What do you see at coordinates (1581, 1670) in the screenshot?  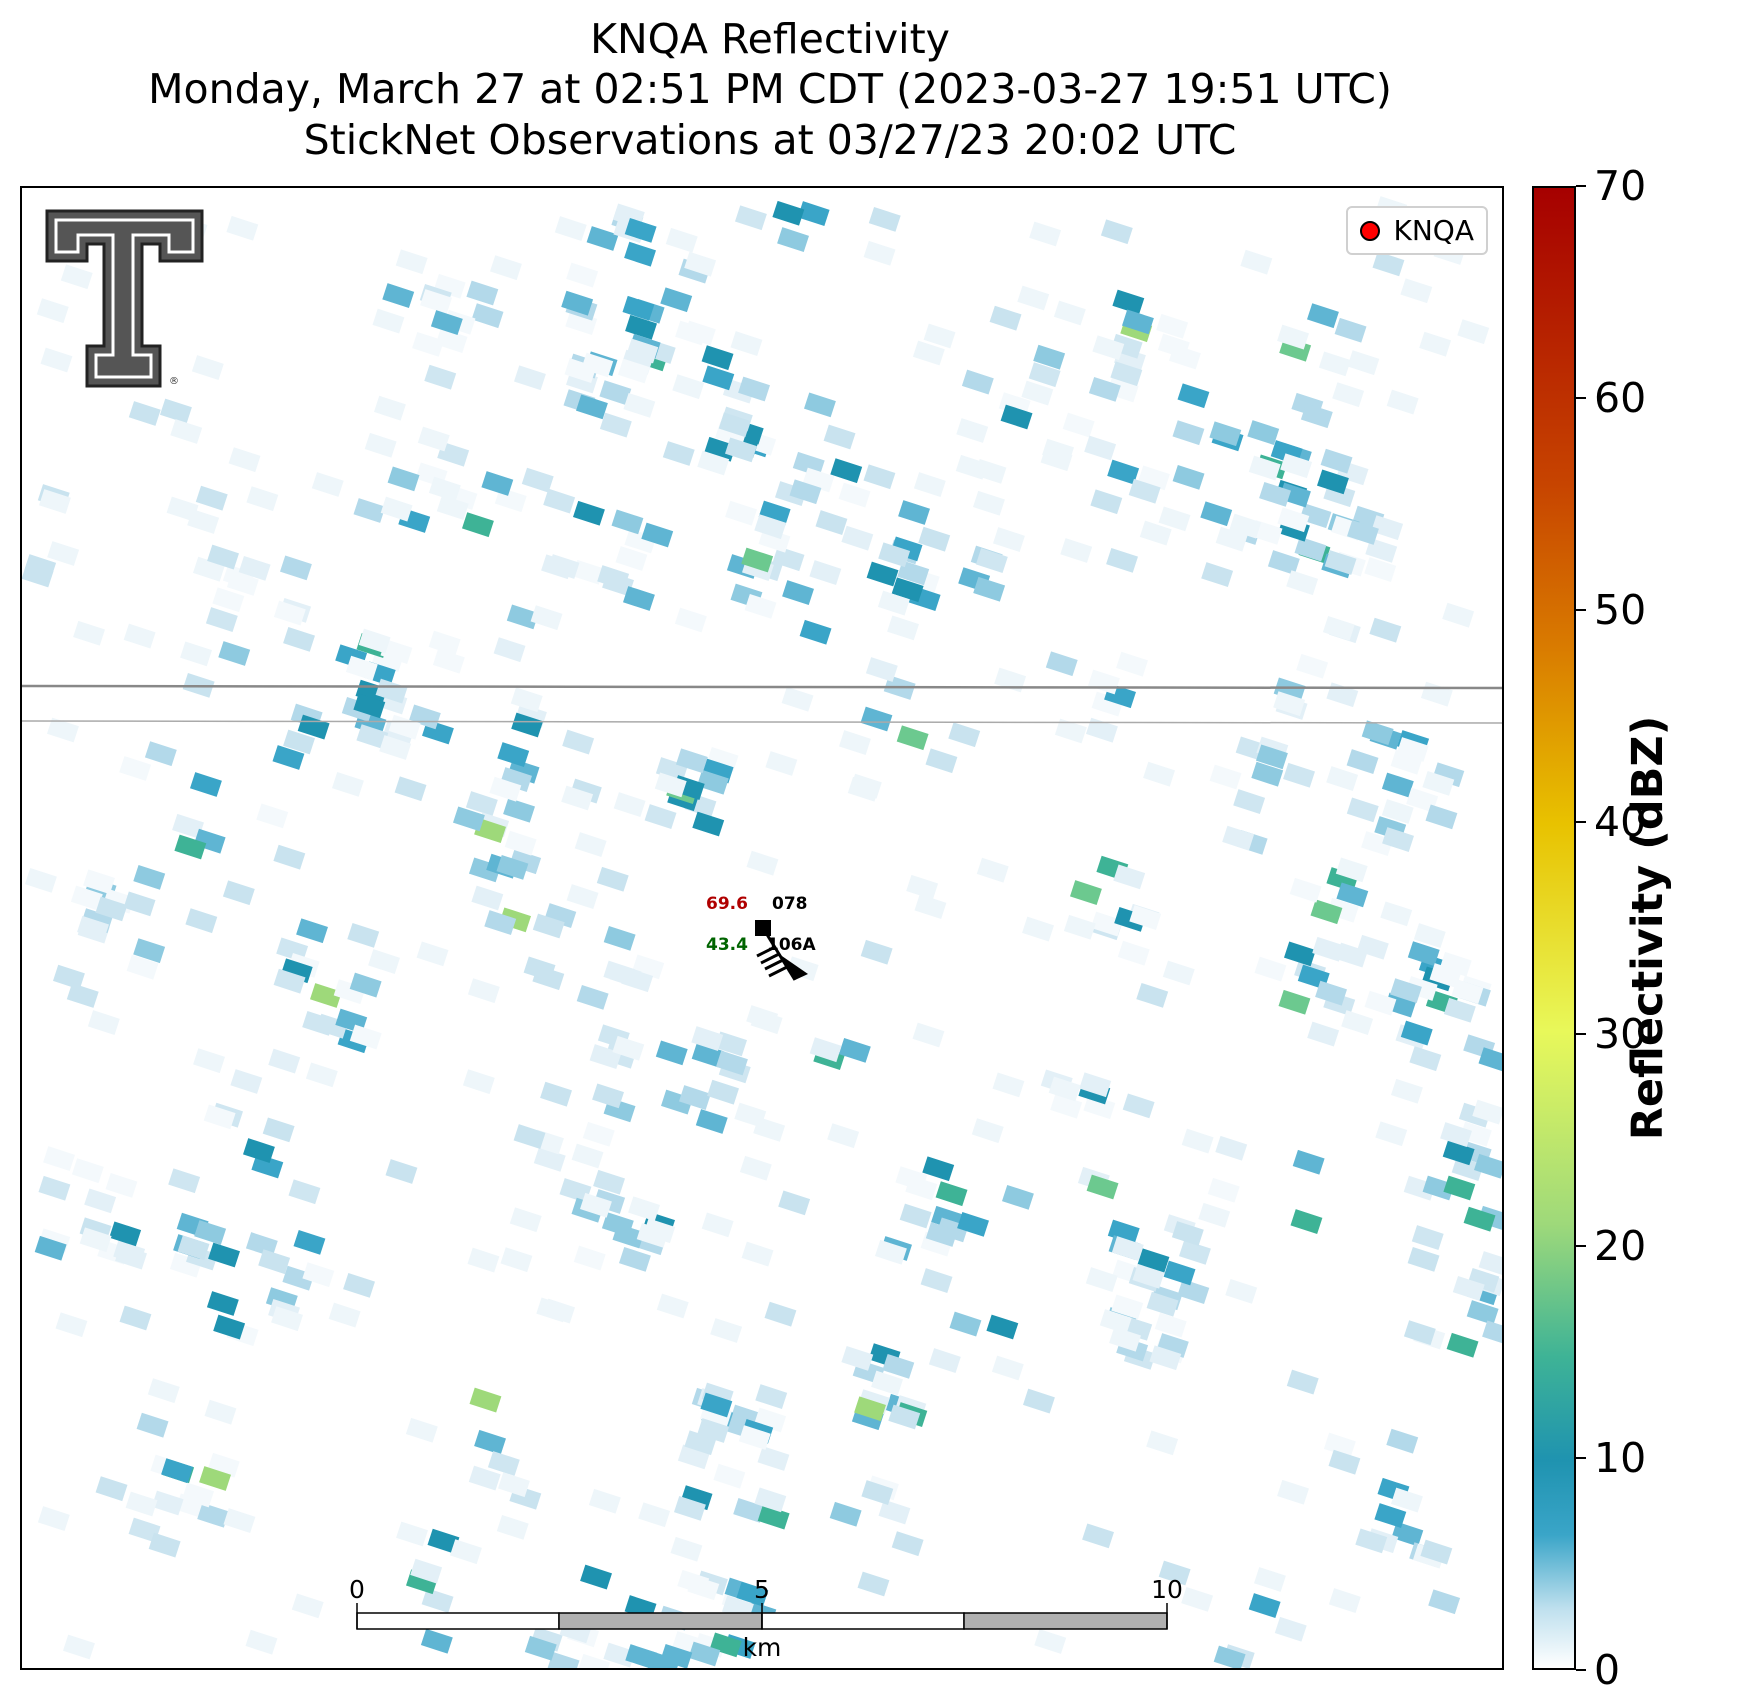 I see `colorbar-tick` at bounding box center [1581, 1670].